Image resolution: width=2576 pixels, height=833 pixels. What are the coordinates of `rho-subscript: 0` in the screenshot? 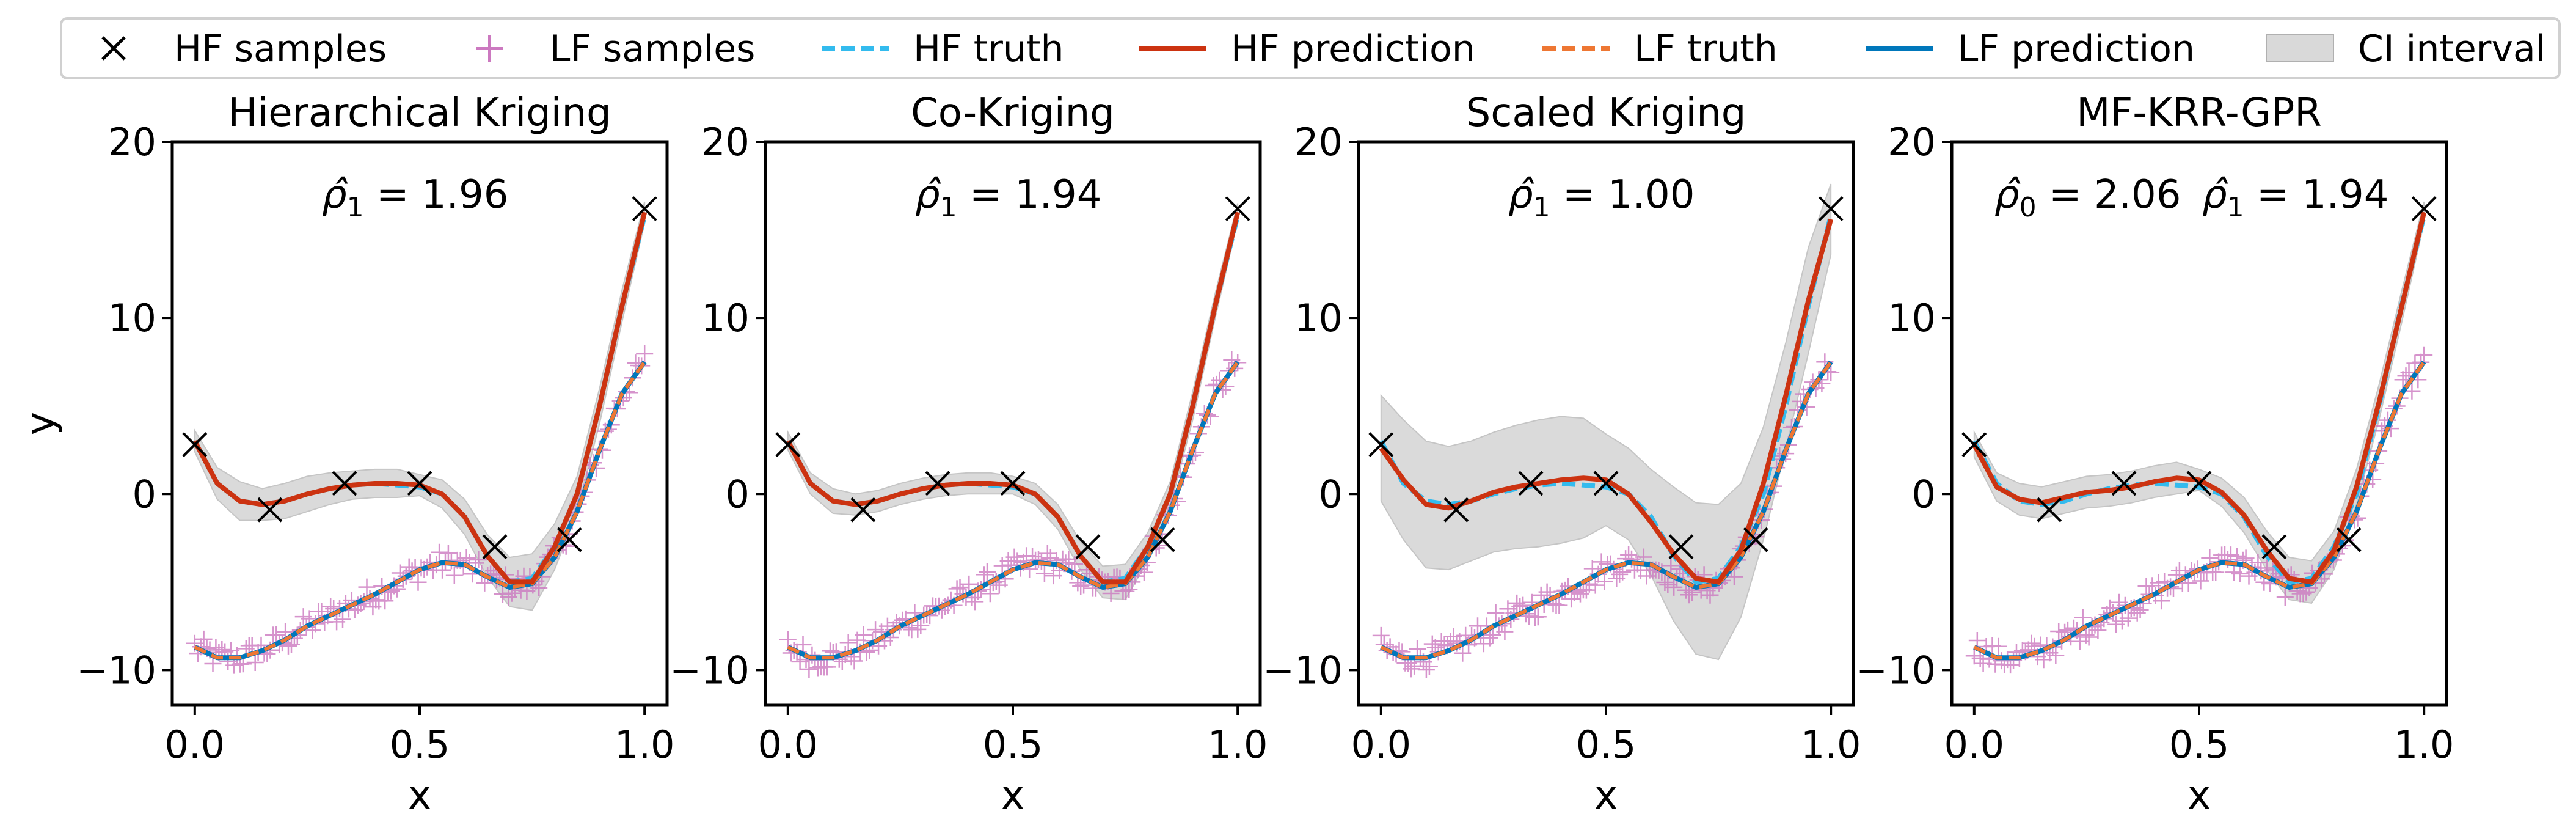 It's located at (2028, 207).